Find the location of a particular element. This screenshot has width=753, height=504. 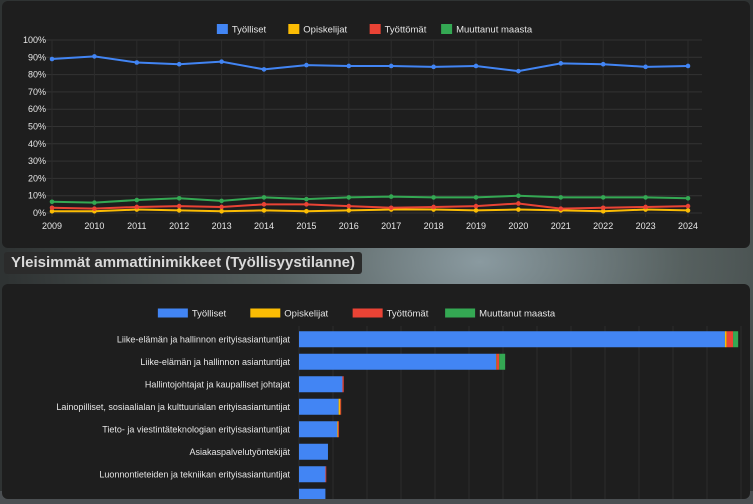

x-tick-label: 2013 is located at coordinates (222, 226).